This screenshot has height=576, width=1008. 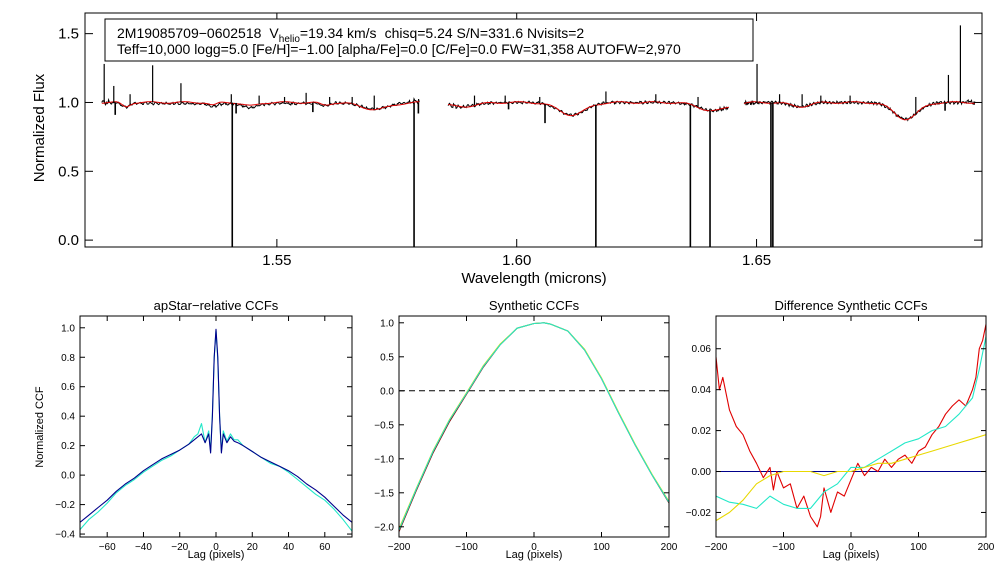 What do you see at coordinates (107, 547) in the screenshot?
I see `apstar-ccf-xtick-label: −60` at bounding box center [107, 547].